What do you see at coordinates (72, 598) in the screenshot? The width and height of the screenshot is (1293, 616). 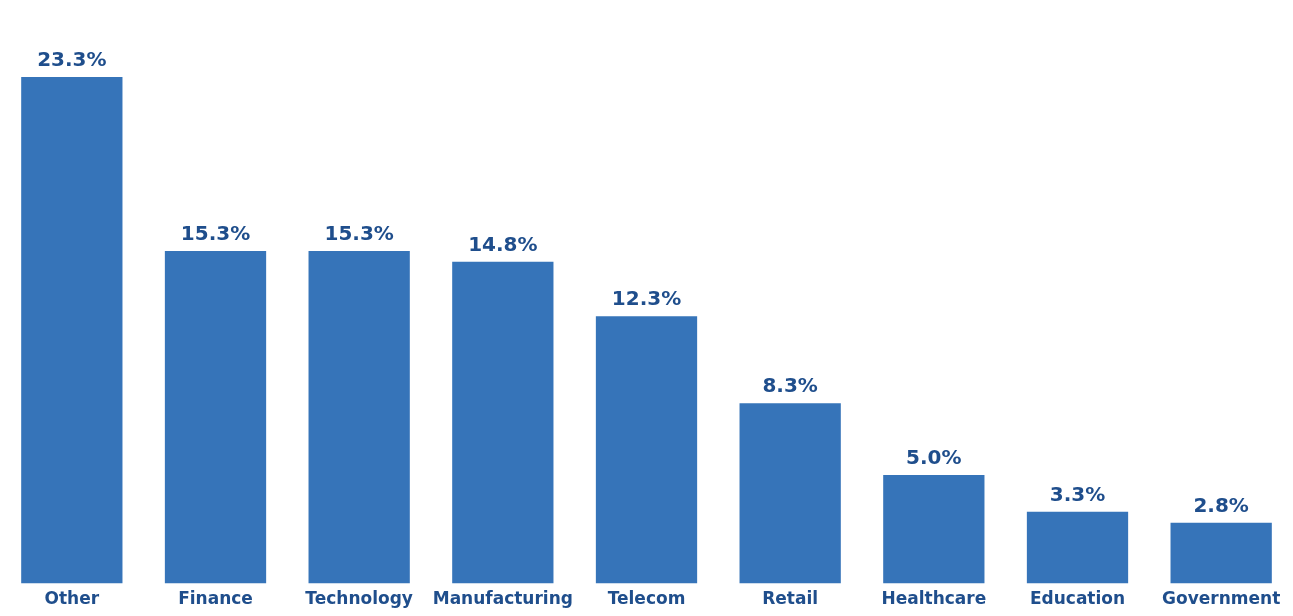 I see `x-tick-label: Other` at bounding box center [72, 598].